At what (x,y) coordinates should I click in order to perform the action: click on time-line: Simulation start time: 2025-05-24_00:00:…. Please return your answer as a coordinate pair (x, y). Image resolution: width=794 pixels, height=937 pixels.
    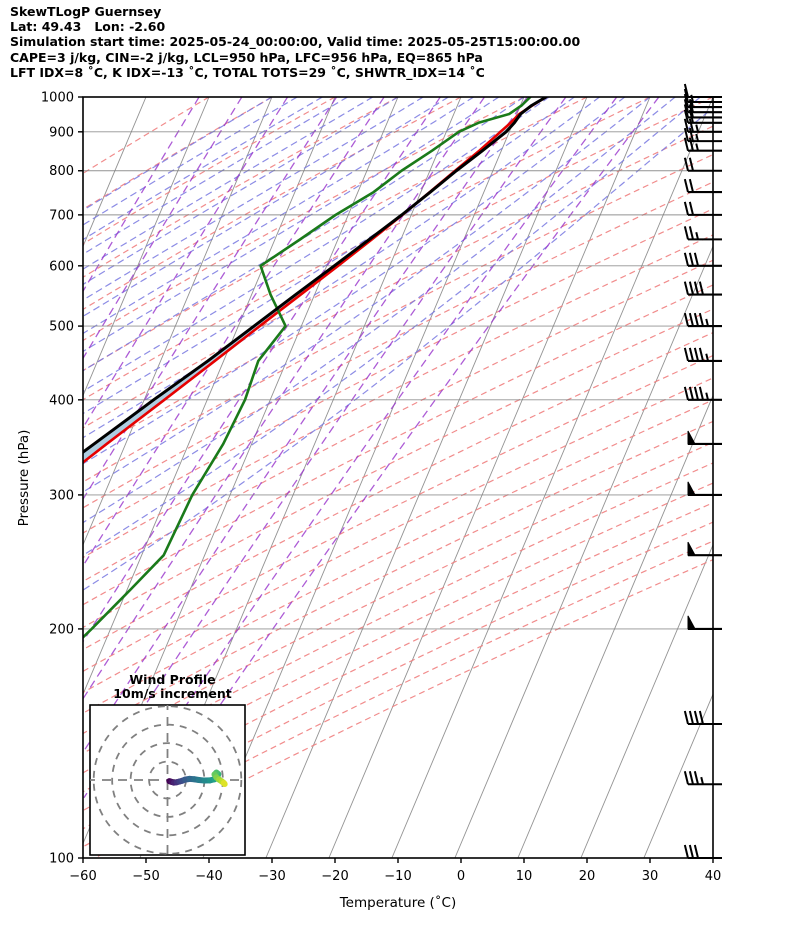
    Looking at the image, I should click on (295, 42).